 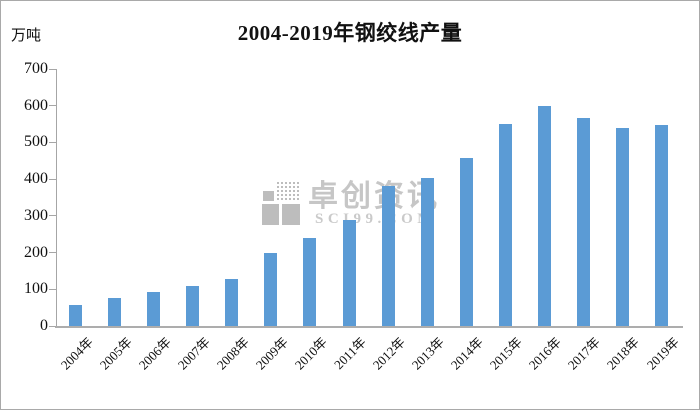 I want to click on bar-2006年, so click(x=154, y=309).